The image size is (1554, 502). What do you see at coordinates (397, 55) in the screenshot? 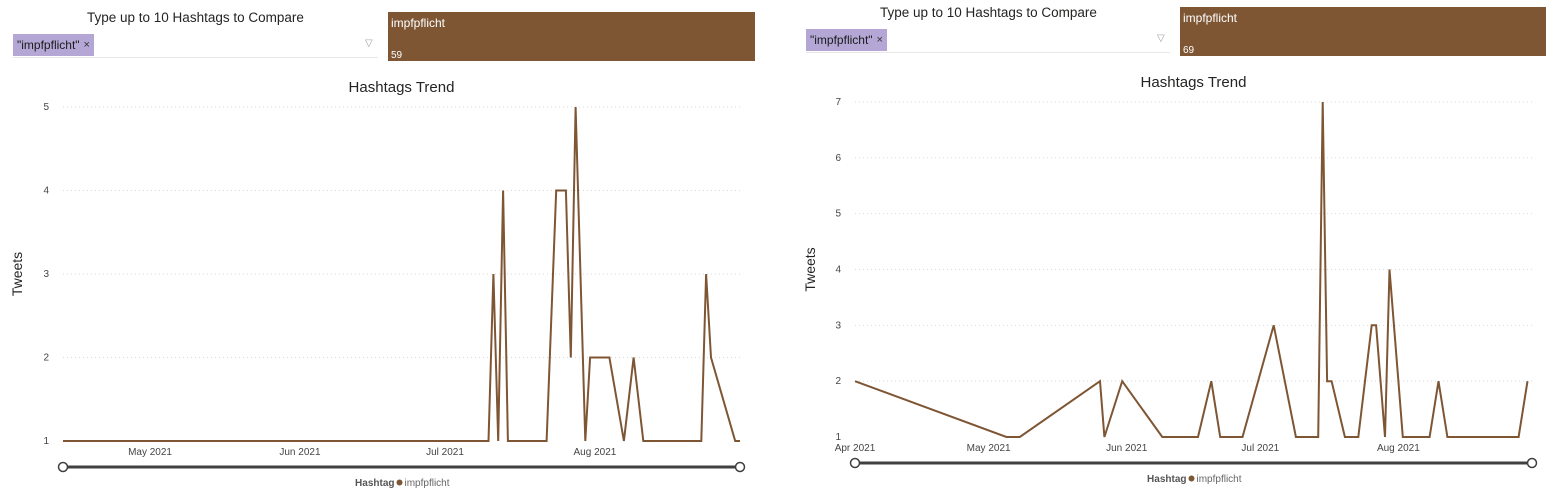
I see `card-tweet-count: 59` at bounding box center [397, 55].